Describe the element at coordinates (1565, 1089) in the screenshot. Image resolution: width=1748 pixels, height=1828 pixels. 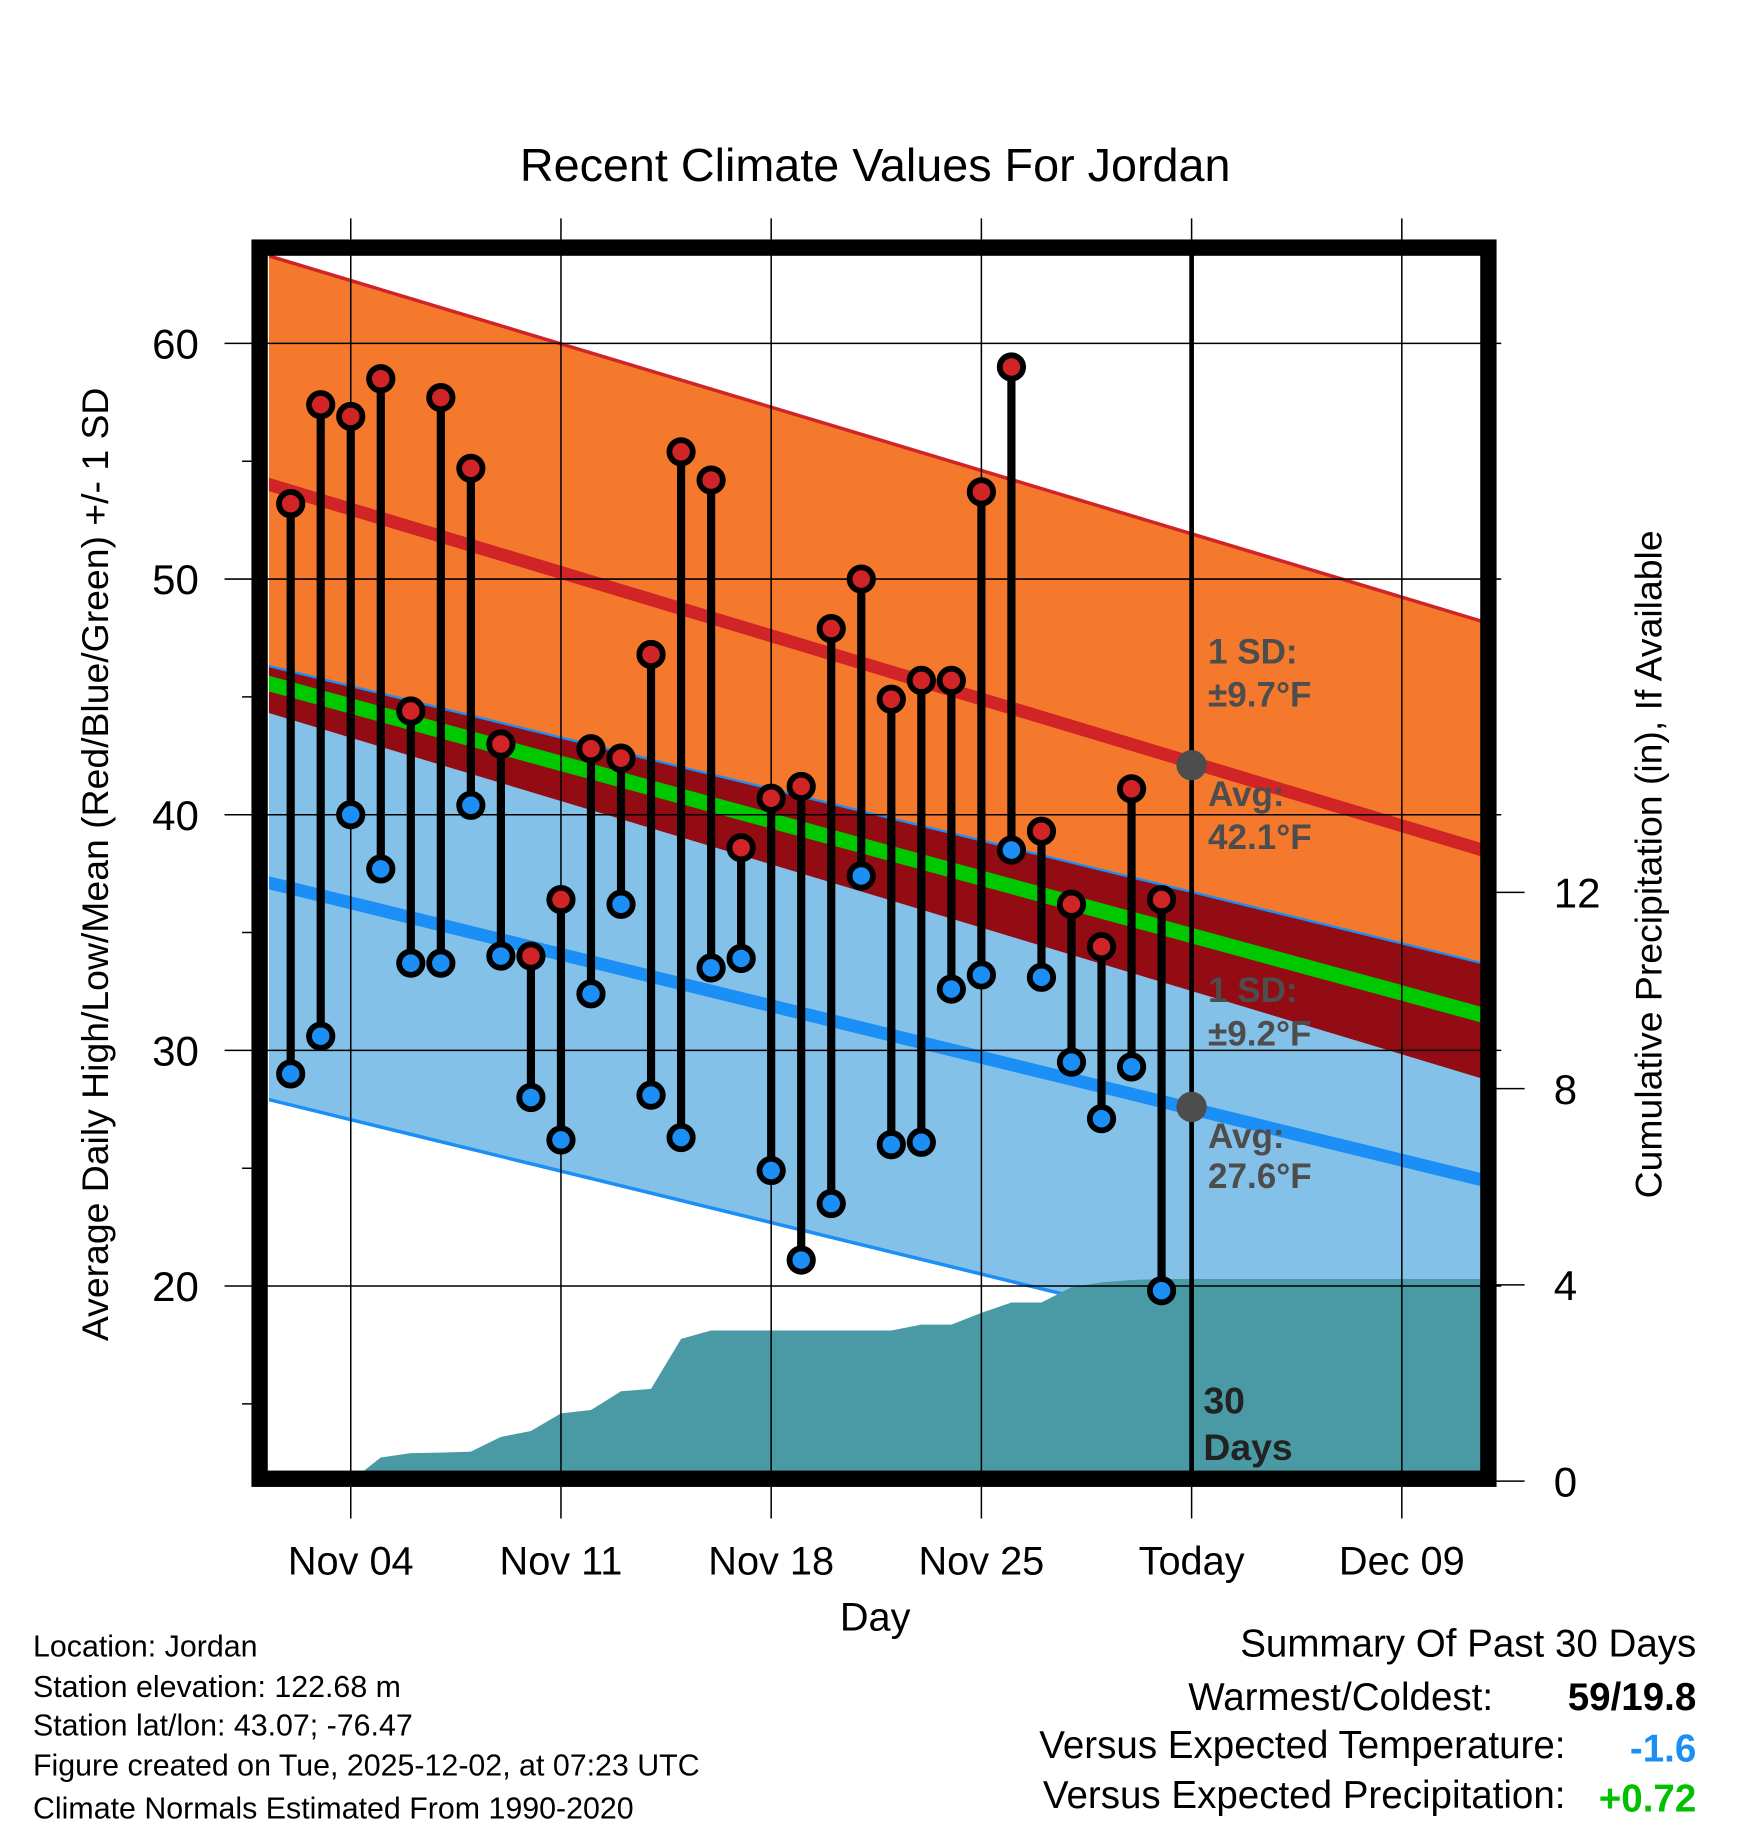
I see `y2-tick-label: 8` at that location.